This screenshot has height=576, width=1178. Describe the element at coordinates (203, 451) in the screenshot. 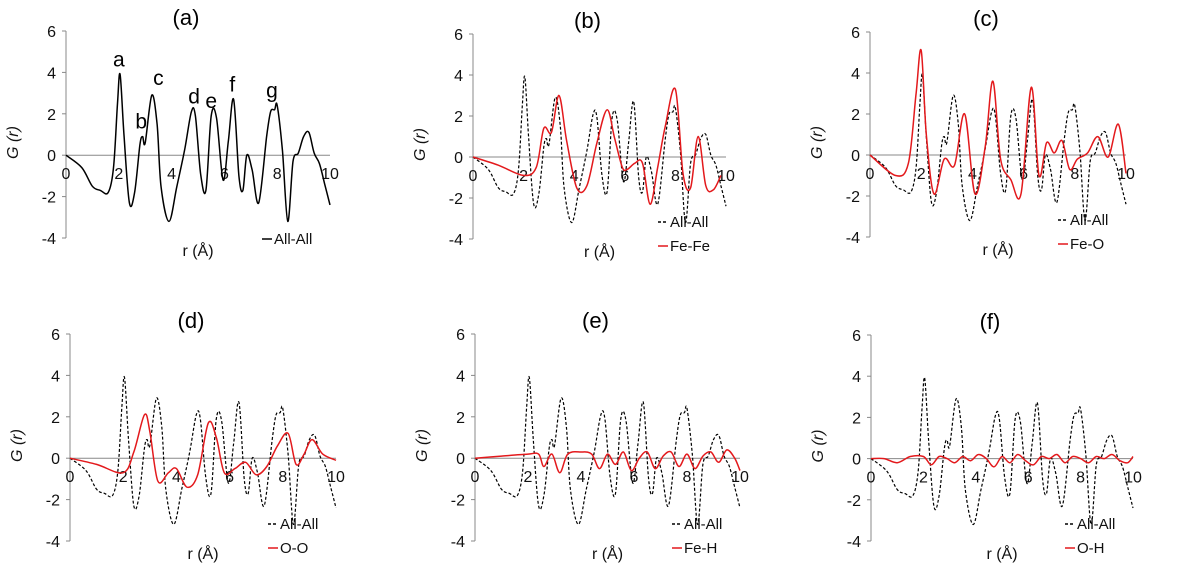

I see `series-line-o-o` at that location.